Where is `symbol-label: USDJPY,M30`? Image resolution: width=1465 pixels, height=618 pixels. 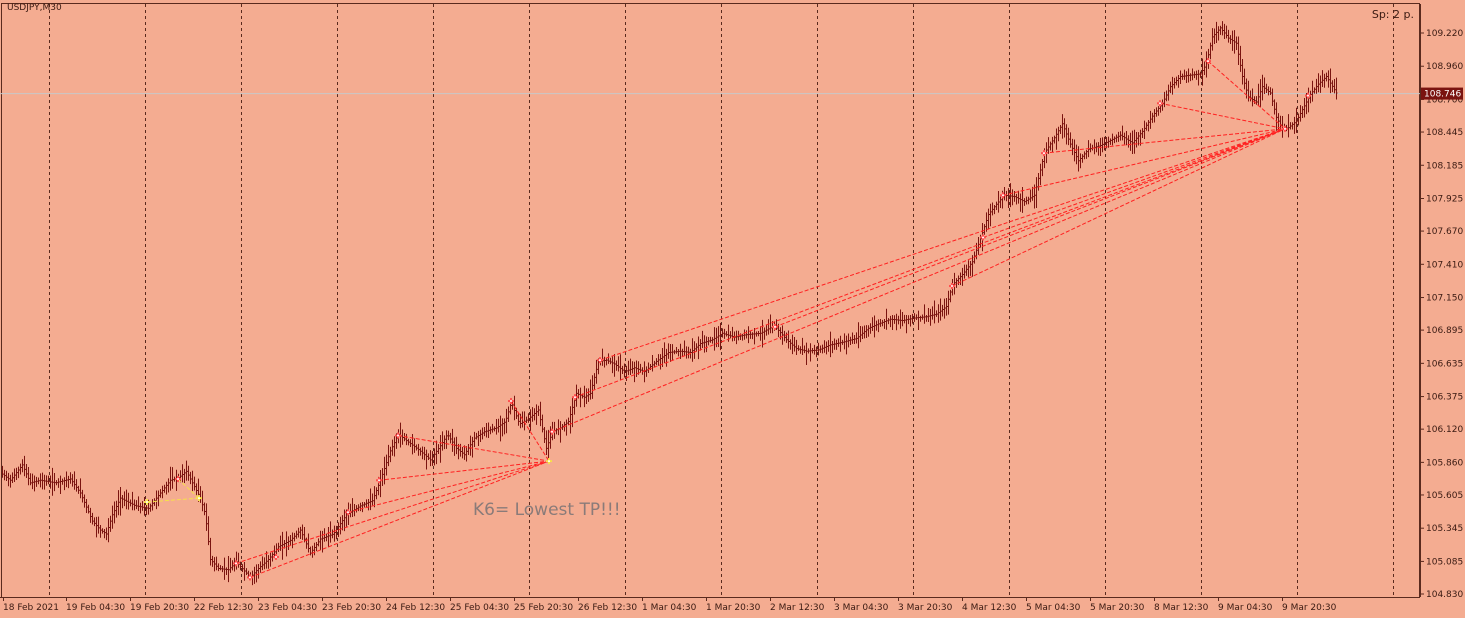
symbol-label: USDJPY,M30 is located at coordinates (34, 8).